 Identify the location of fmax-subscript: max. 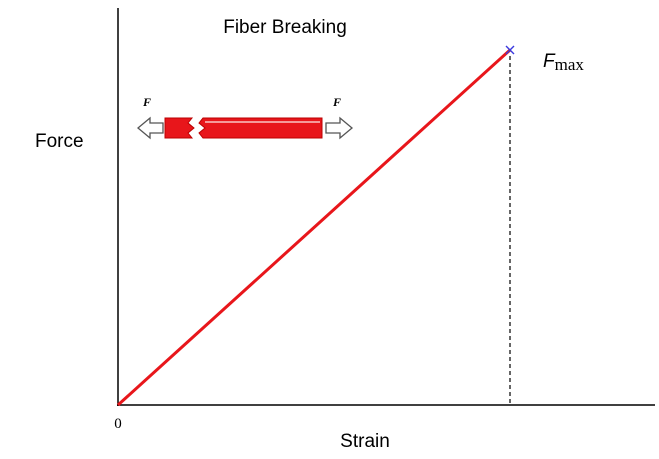
(570, 64).